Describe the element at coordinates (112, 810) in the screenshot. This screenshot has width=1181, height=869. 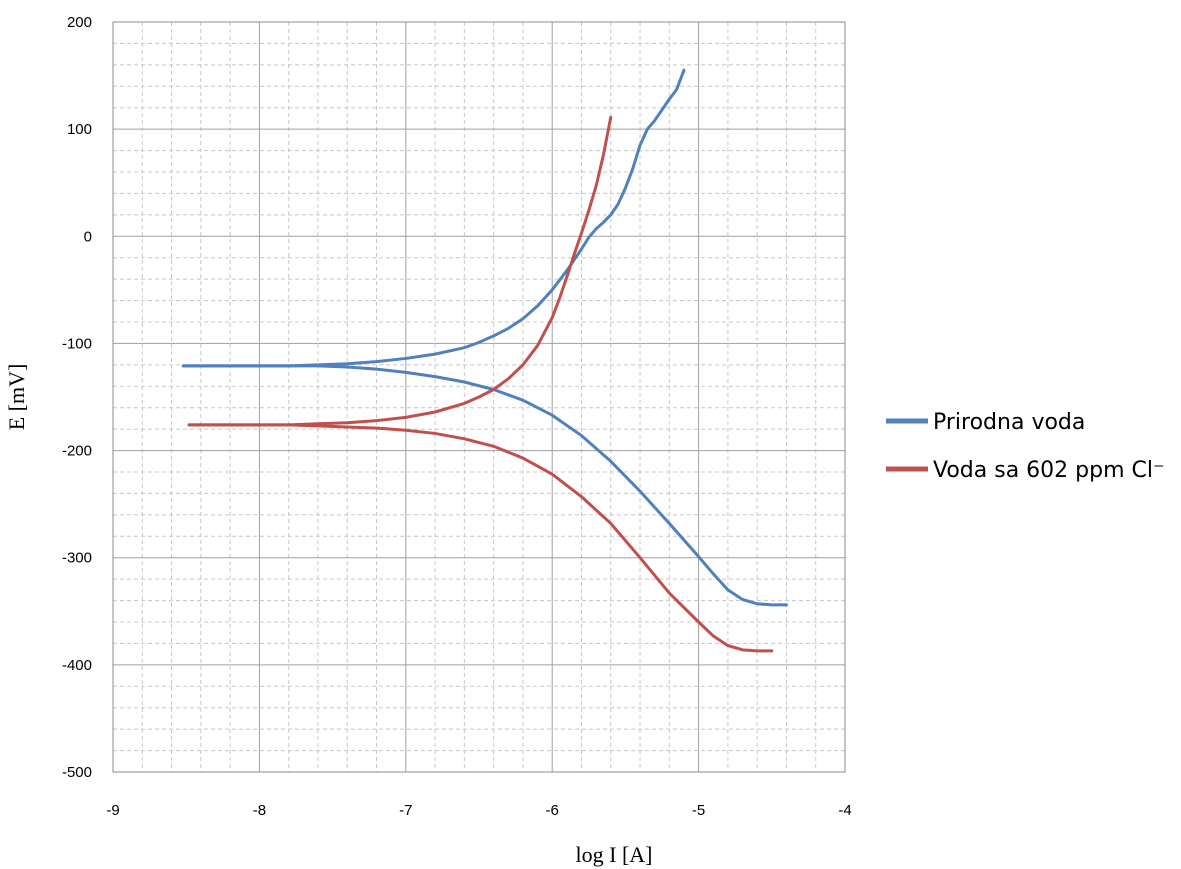
I see `x-tick-label: -9` at that location.